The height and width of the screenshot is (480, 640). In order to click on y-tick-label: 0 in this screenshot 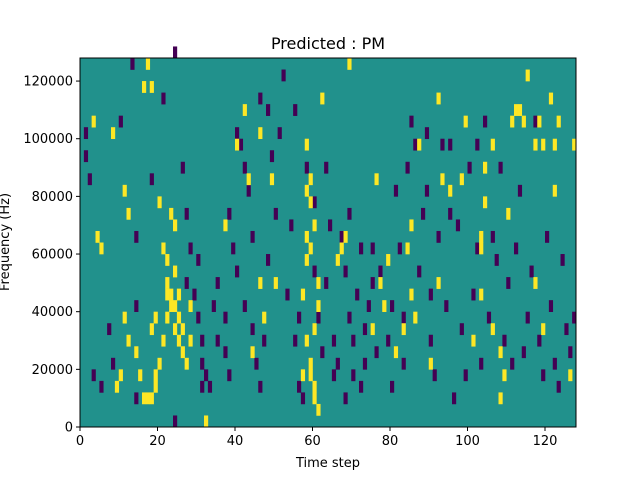, I will do `click(69, 428)`.